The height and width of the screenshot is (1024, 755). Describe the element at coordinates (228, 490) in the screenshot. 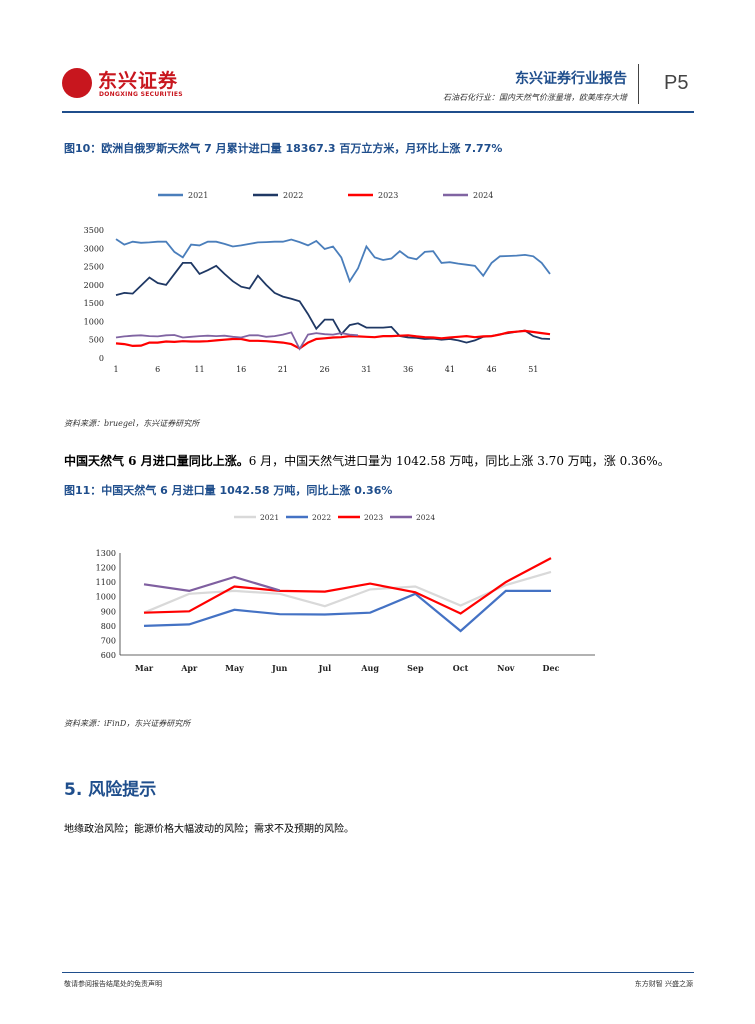

I see `figure11-title: 图11：中国天然气 6 月进口量 1042.58 万吨，同比上涨 0.36%` at that location.